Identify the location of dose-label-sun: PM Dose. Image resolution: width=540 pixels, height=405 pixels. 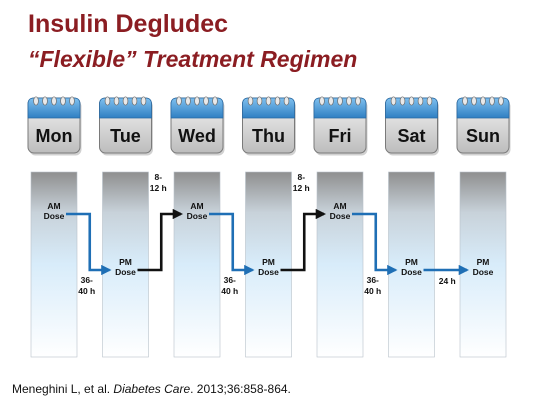
(483, 267).